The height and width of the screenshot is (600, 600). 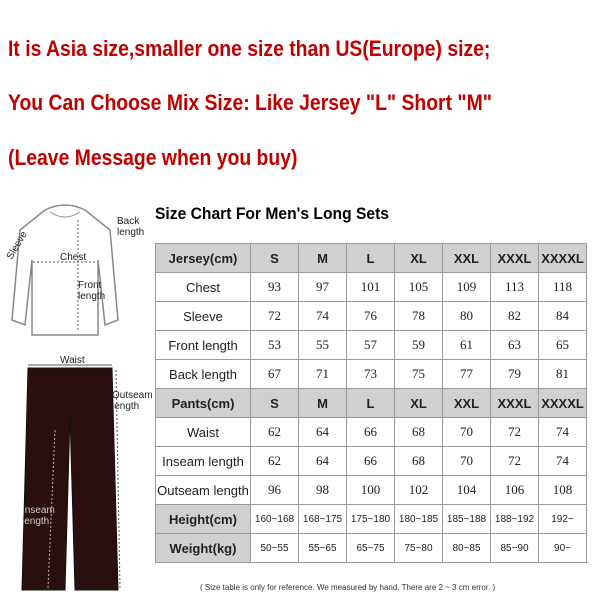 I want to click on table-cell: 175~180, so click(x=370, y=519).